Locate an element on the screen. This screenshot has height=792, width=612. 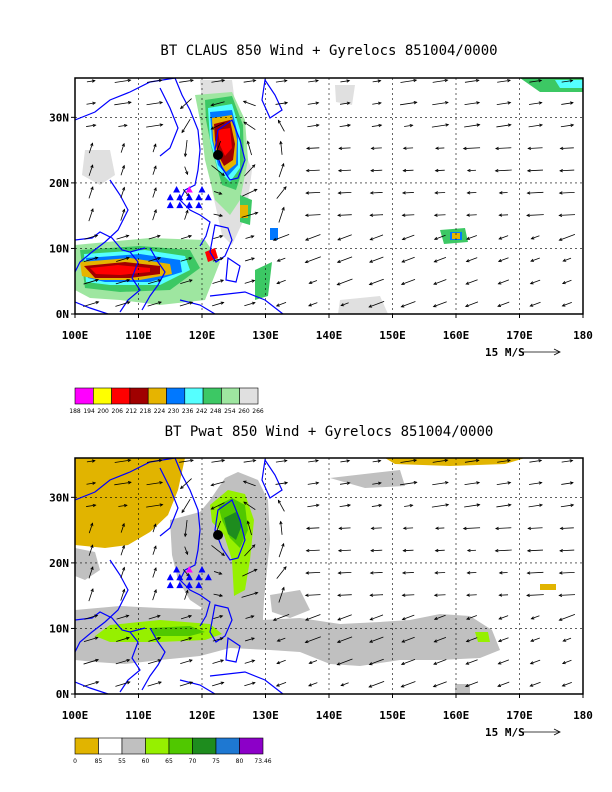
colorbar-label: 85 is located at coordinates (99, 761).